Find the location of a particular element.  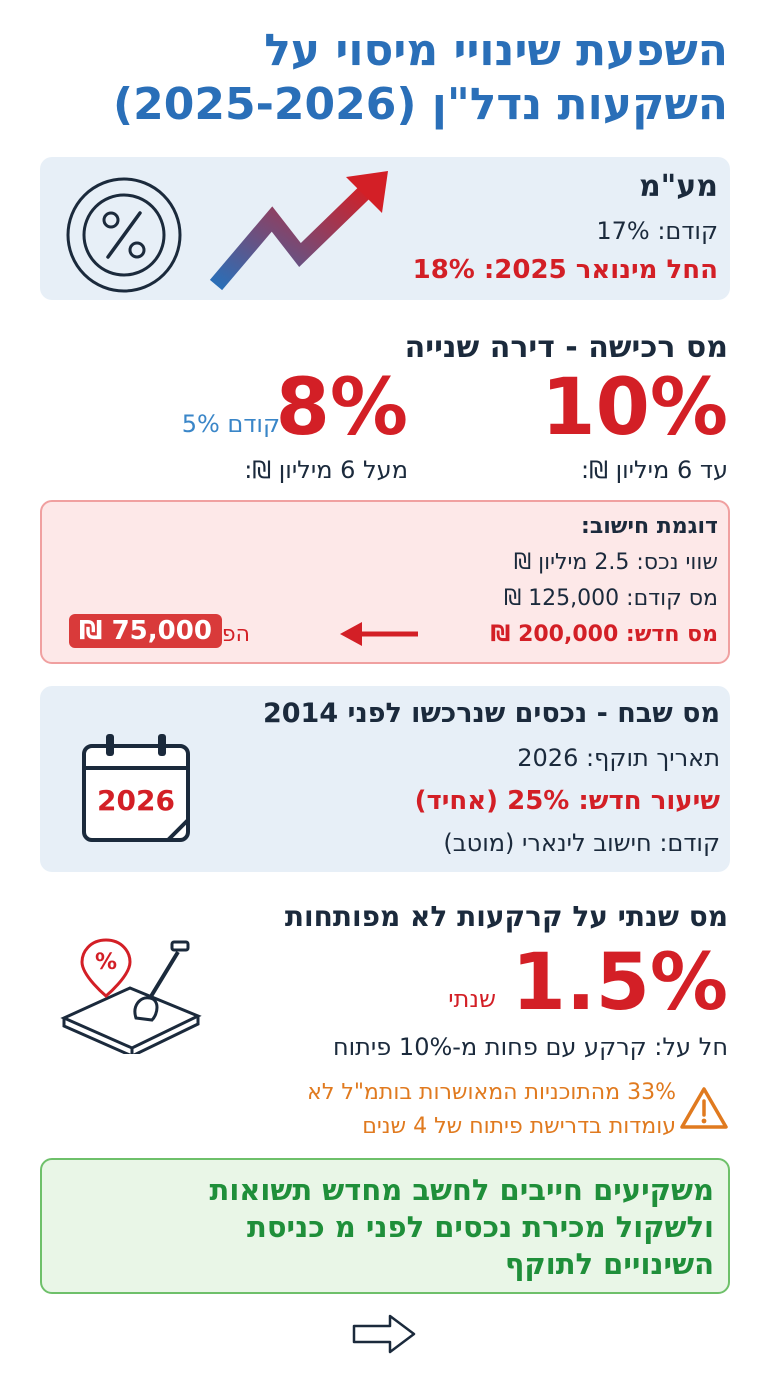

land-tax-heading: מס שנתי על קרקעות לא מפותחות is located at coordinates (506, 916).